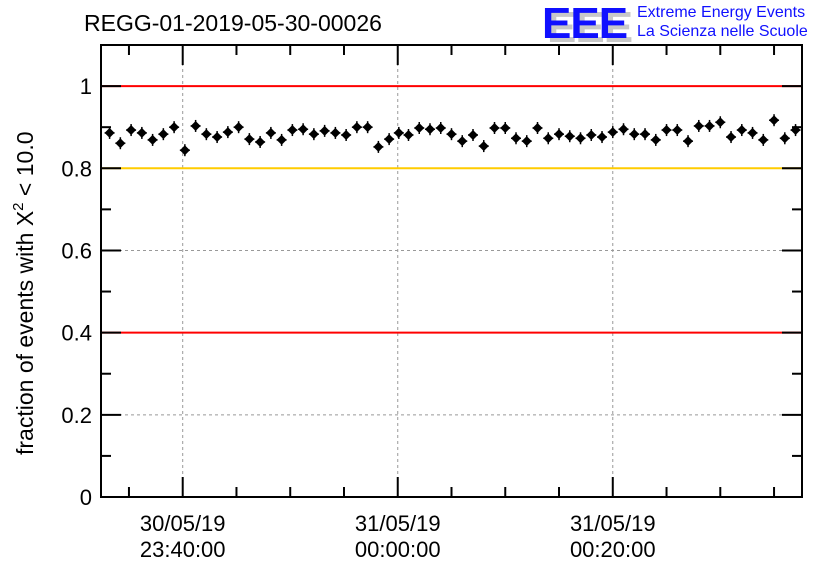 This screenshot has width=836, height=572. Describe the element at coordinates (25, 333) in the screenshot. I see `y-axis-label-main: fraction of events with X` at that location.